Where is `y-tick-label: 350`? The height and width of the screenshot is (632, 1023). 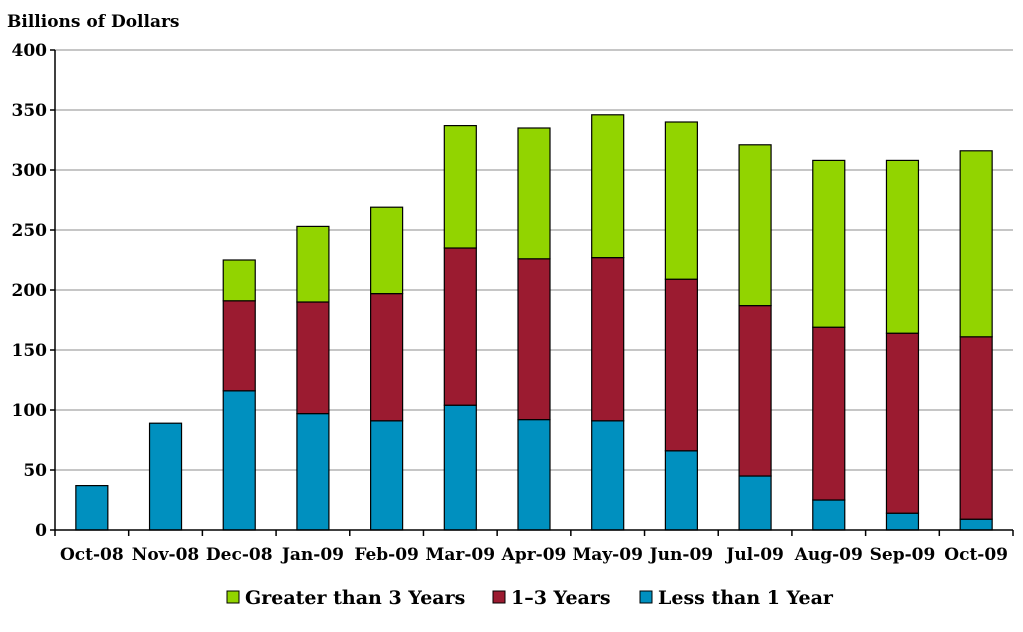 y-tick-label: 350 is located at coordinates (30, 111).